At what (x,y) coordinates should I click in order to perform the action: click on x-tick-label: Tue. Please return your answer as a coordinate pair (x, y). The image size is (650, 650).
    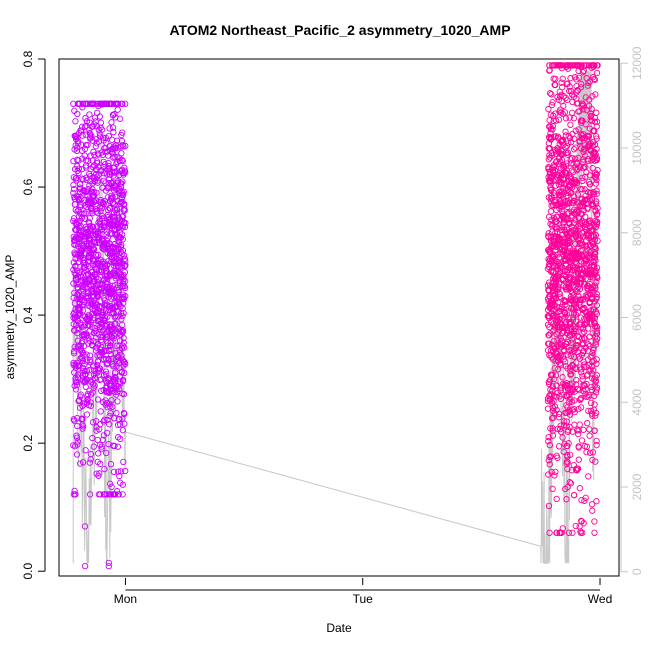
    Looking at the image, I should click on (363, 599).